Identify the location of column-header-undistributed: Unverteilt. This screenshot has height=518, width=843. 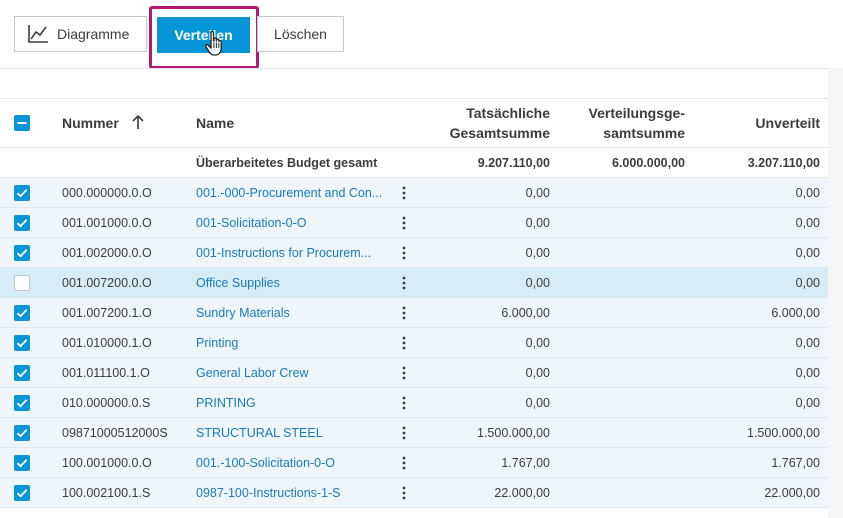
(787, 123).